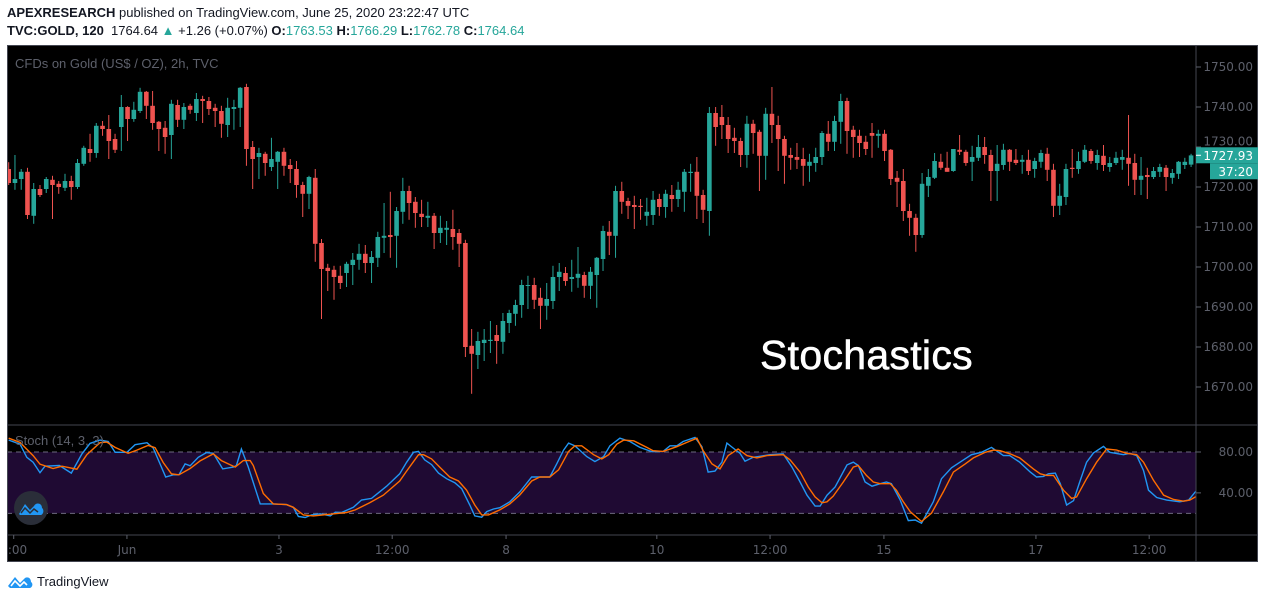 The image size is (1266, 601). What do you see at coordinates (866, 355) in the screenshot?
I see `overlay-title: Stochastics` at bounding box center [866, 355].